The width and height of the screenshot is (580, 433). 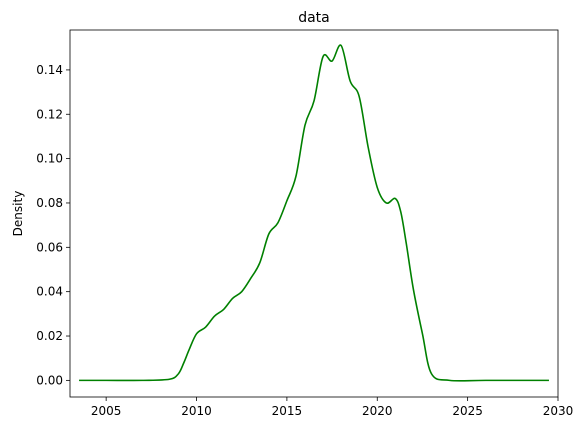 What do you see at coordinates (49, 292) in the screenshot?
I see `y-tick-label: 0.04` at bounding box center [49, 292].